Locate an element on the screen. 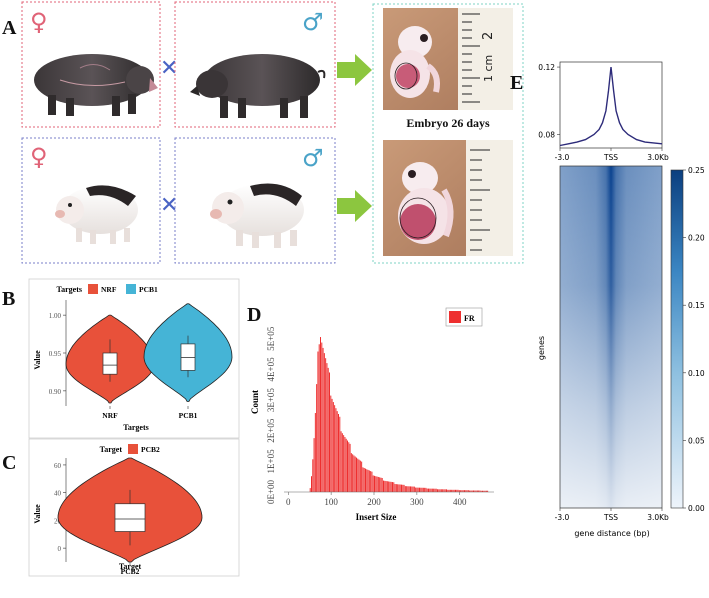 This screenshot has width=709, height=598. y-tick-label: 5E+05 is located at coordinates (271, 338).